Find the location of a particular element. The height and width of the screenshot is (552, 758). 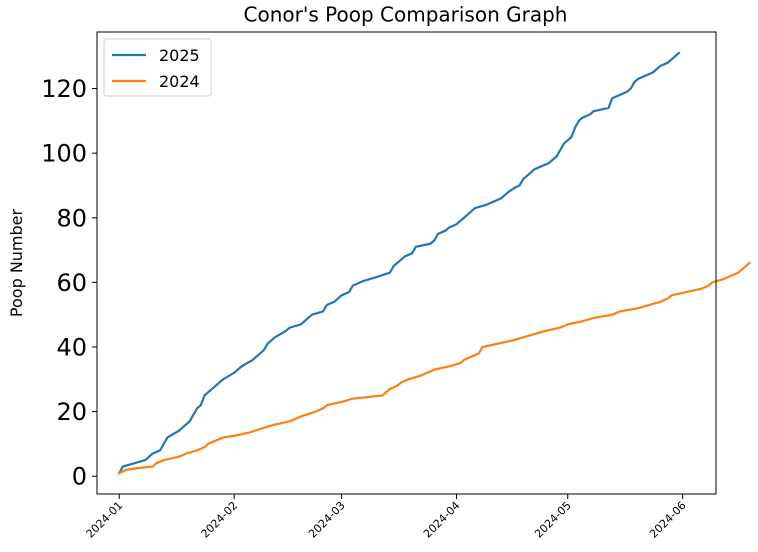

y-tick-label-0: 0 is located at coordinates (79, 477).